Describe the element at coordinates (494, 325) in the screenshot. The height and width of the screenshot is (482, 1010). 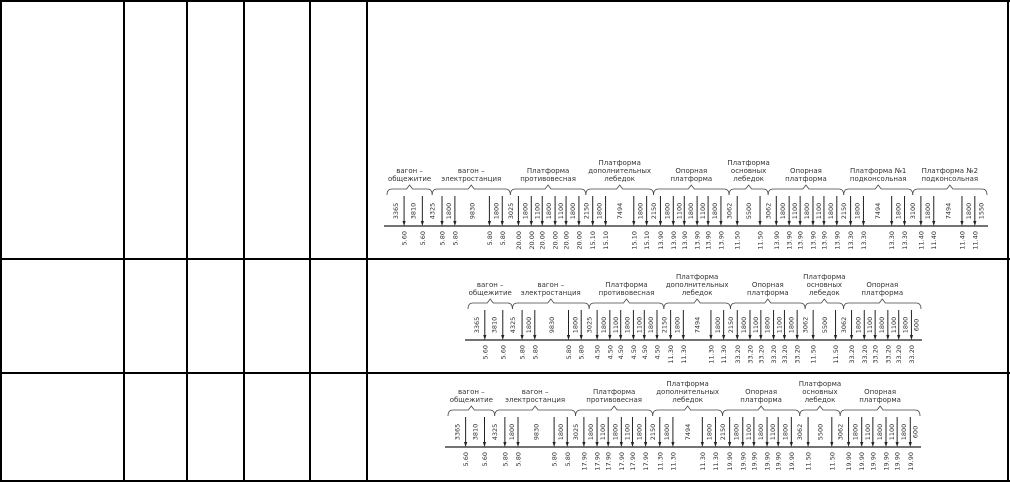
I see `spacing-label: 3810` at that location.